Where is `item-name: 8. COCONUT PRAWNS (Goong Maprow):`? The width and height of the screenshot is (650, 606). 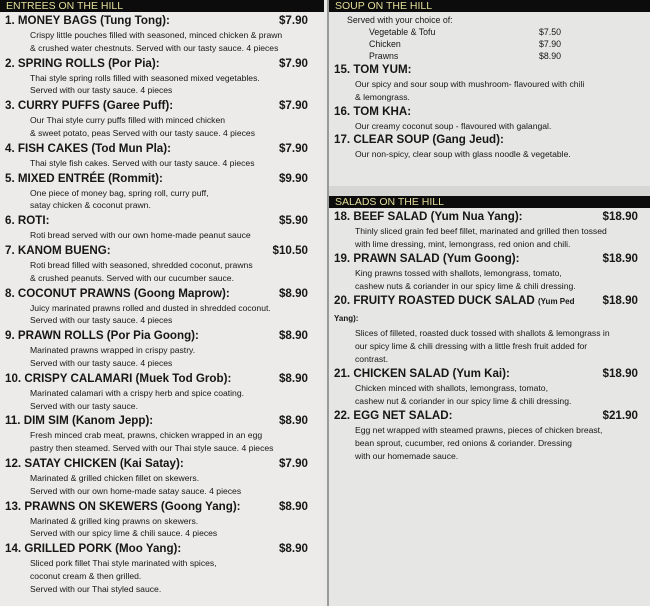
item-name: 8. COCONUT PRAWNS (Goong Maprow): is located at coordinates (117, 293).